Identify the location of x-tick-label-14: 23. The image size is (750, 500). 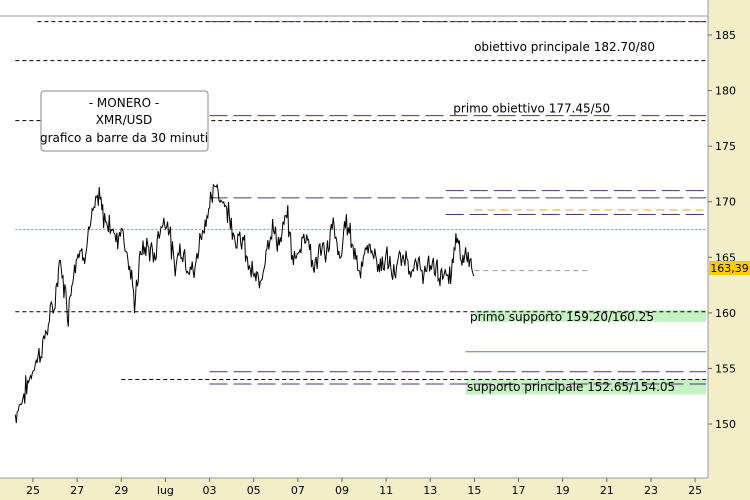
(651, 490).